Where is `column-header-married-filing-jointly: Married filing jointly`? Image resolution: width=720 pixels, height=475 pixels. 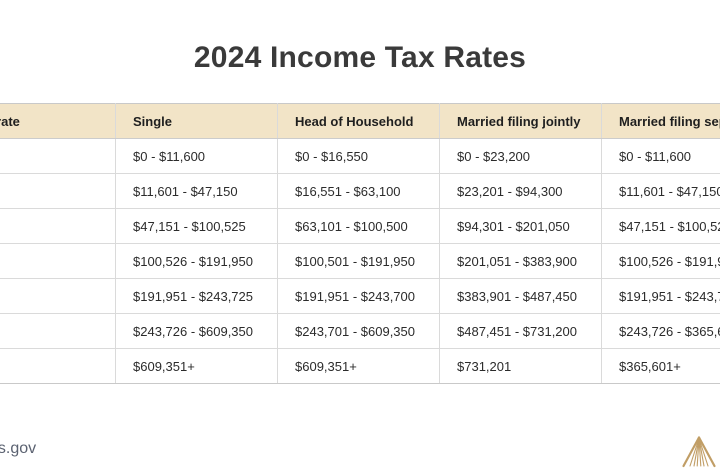
column-header-married-filing-jointly: Married filing jointly is located at coordinates (520, 121).